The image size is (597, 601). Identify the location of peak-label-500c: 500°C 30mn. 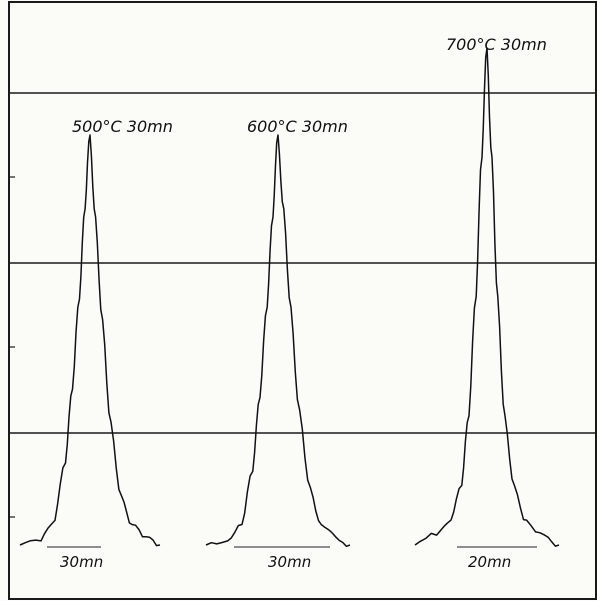
(122, 126).